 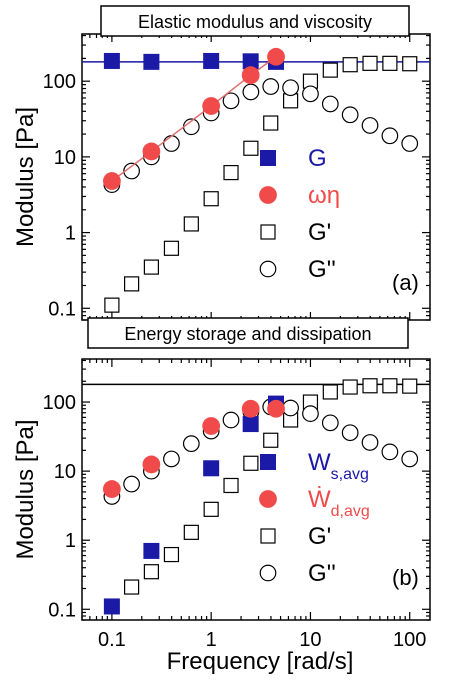 I want to click on panel-title: Energy storage and dissipation, so click(x=247, y=334).